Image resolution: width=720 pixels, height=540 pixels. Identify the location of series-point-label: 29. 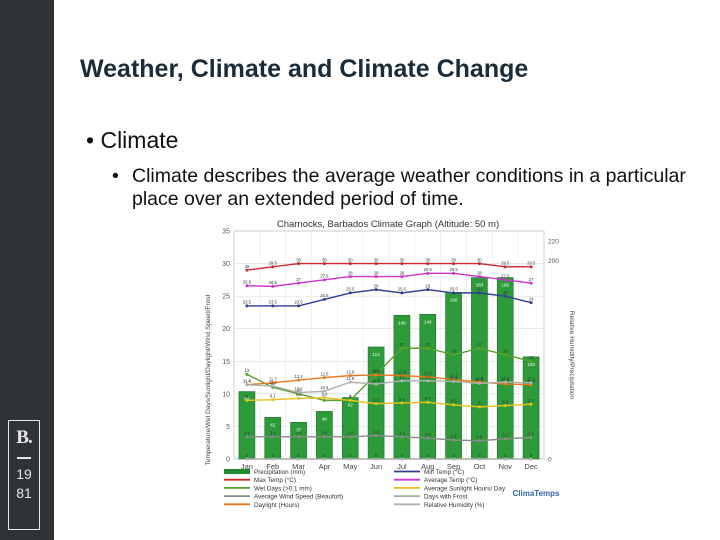
(247, 266).